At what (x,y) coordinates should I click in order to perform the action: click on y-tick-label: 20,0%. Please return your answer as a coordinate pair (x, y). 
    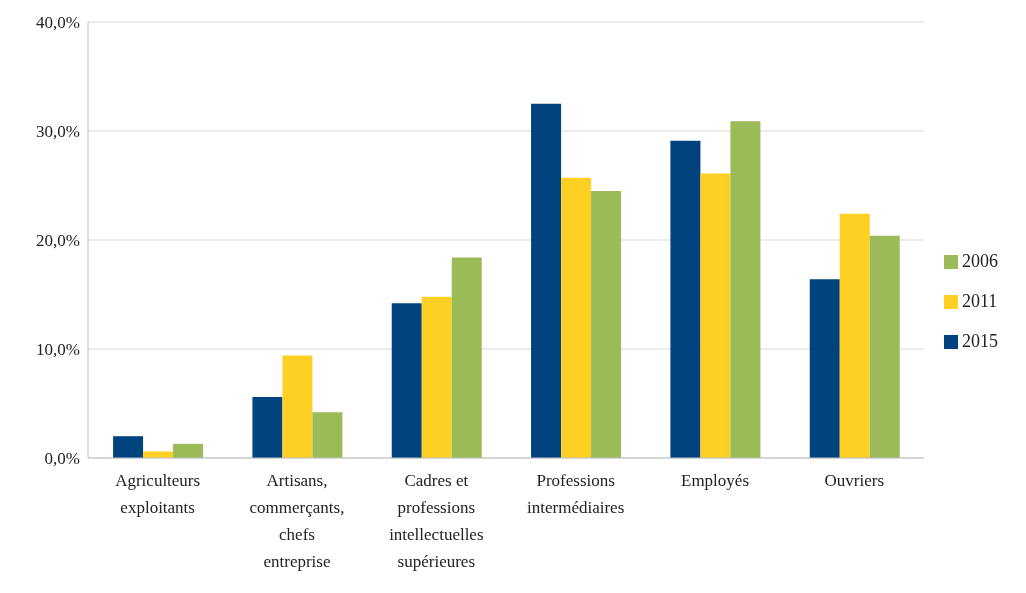
    Looking at the image, I should click on (58, 241).